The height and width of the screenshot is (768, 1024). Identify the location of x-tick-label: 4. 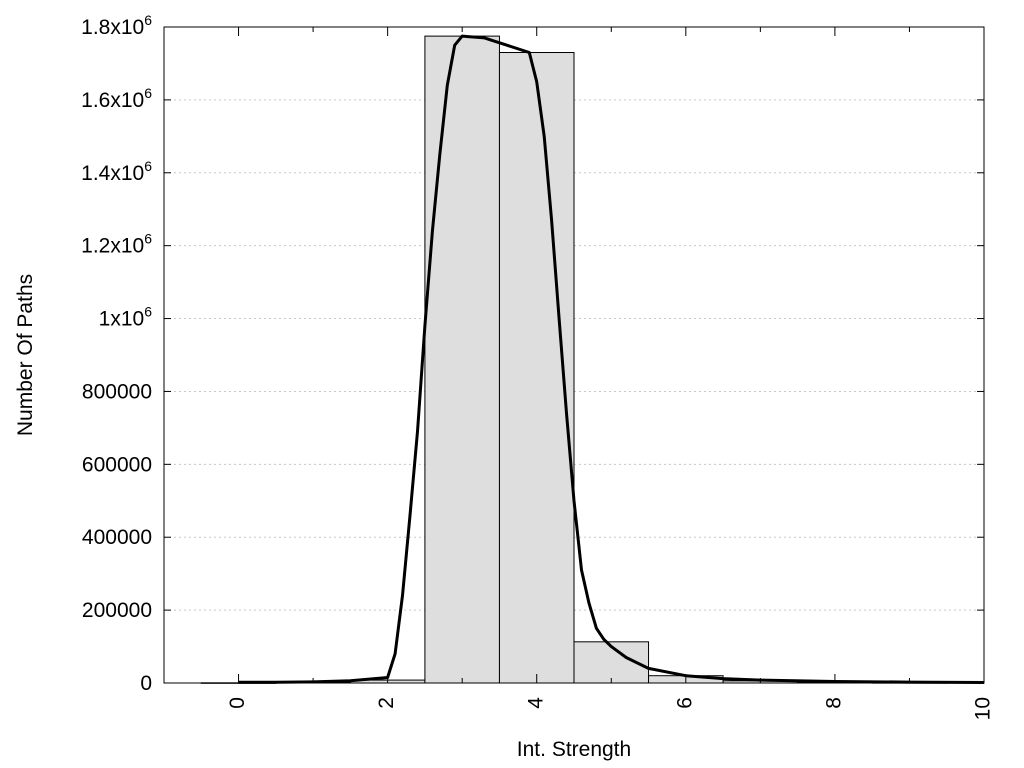
(535, 703).